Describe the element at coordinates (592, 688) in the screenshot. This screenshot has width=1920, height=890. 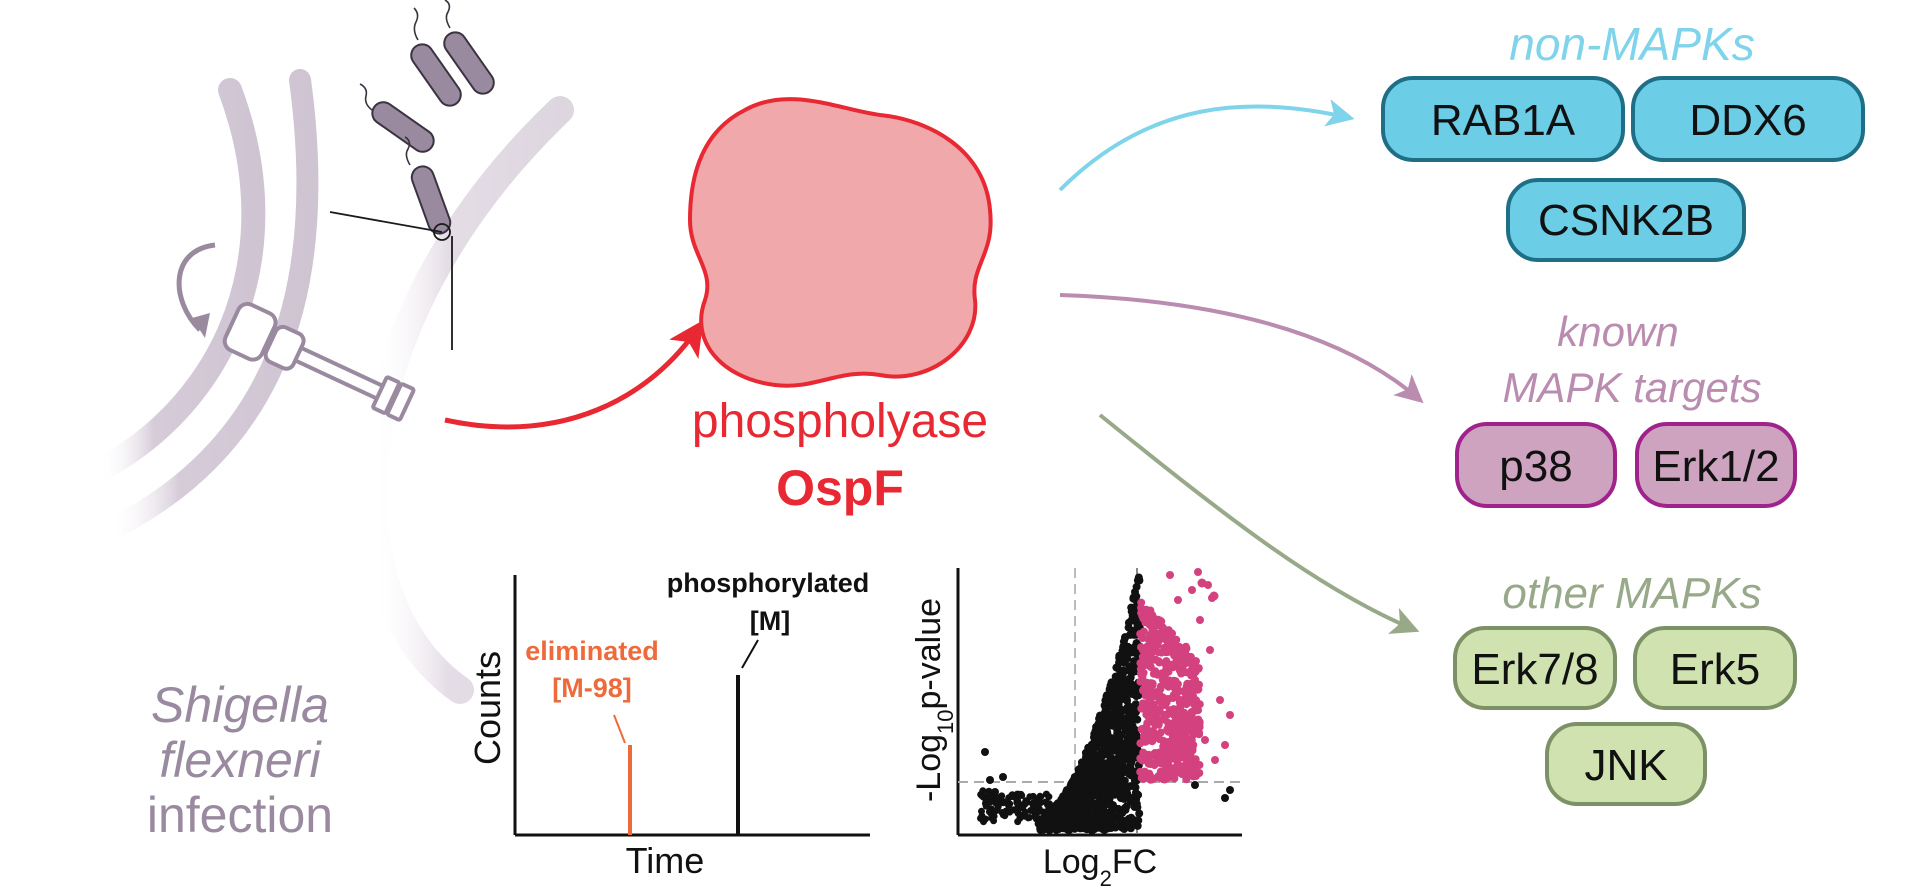
I see `peak-eliminated-label-line2: [M-98]` at that location.